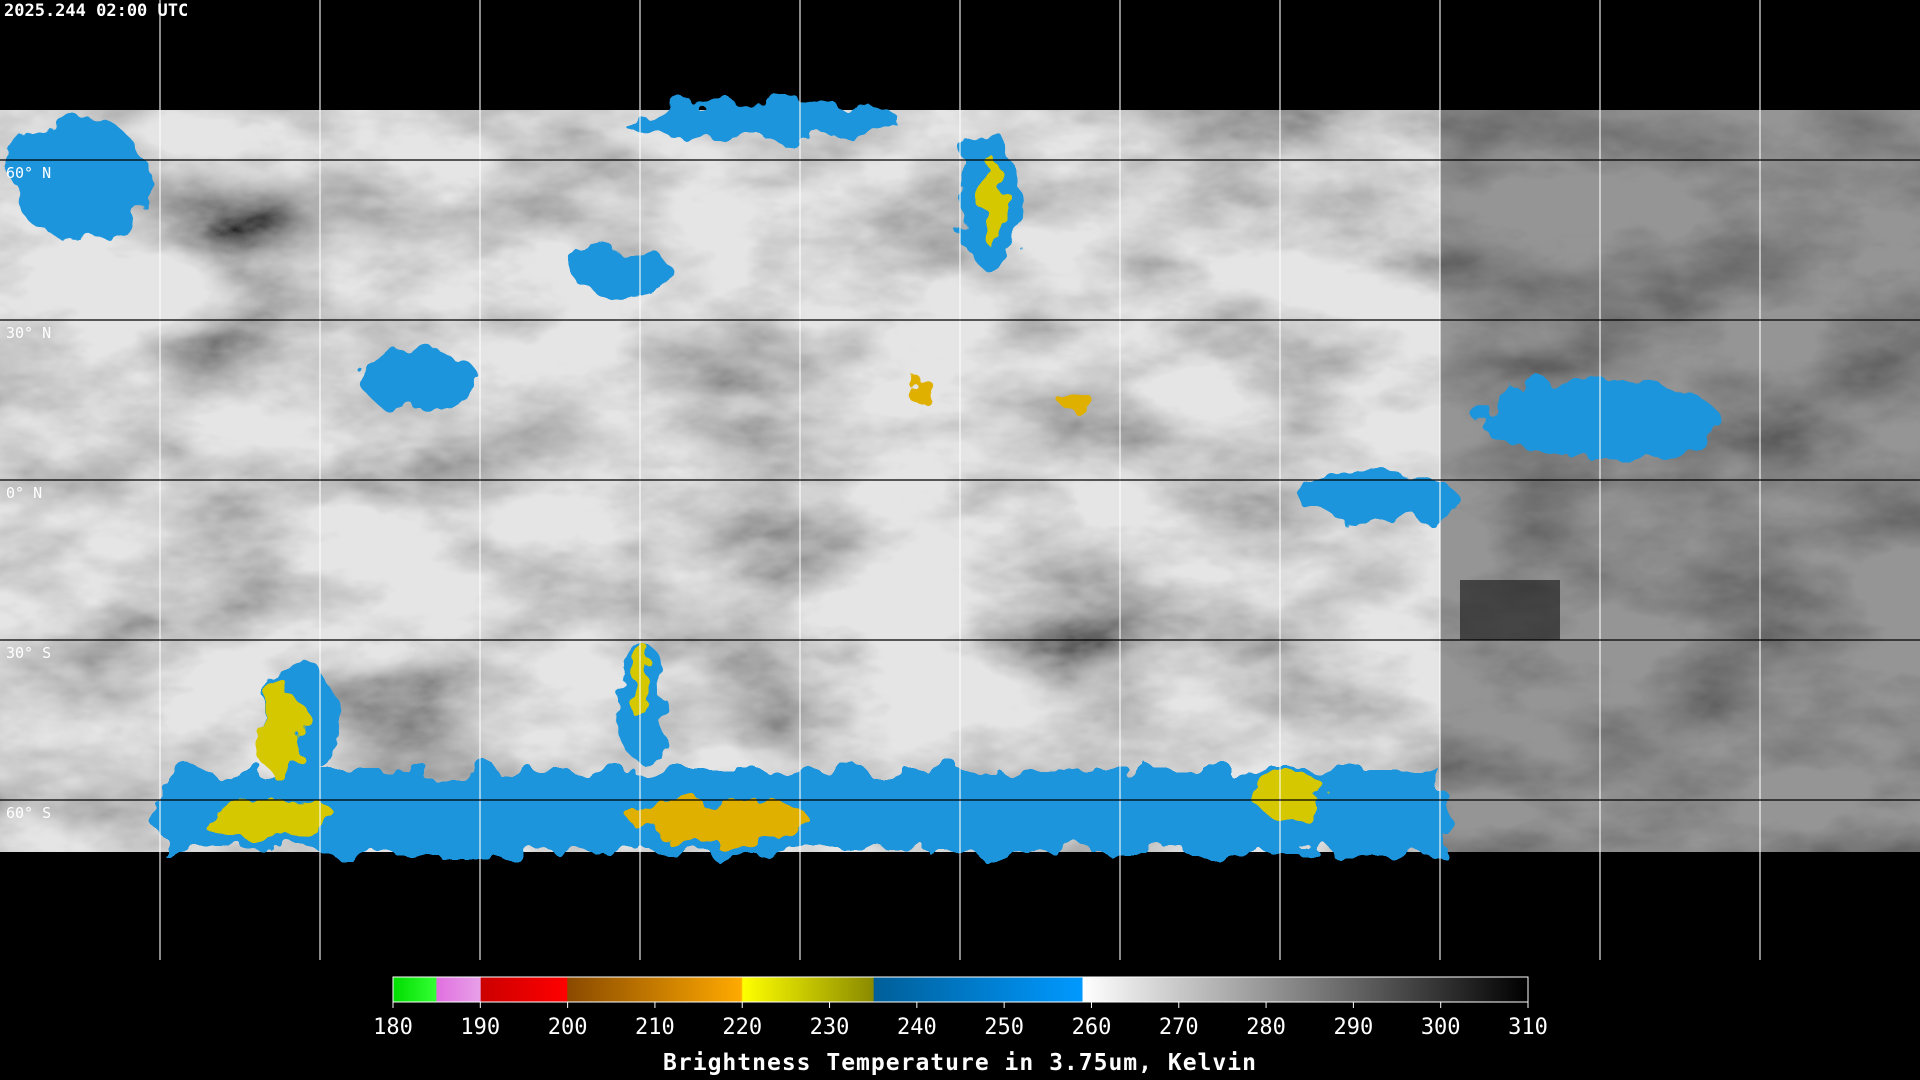 This screenshot has height=1080, width=1920. Describe the element at coordinates (28, 173) in the screenshot. I see `lat-label: 60° N` at that location.